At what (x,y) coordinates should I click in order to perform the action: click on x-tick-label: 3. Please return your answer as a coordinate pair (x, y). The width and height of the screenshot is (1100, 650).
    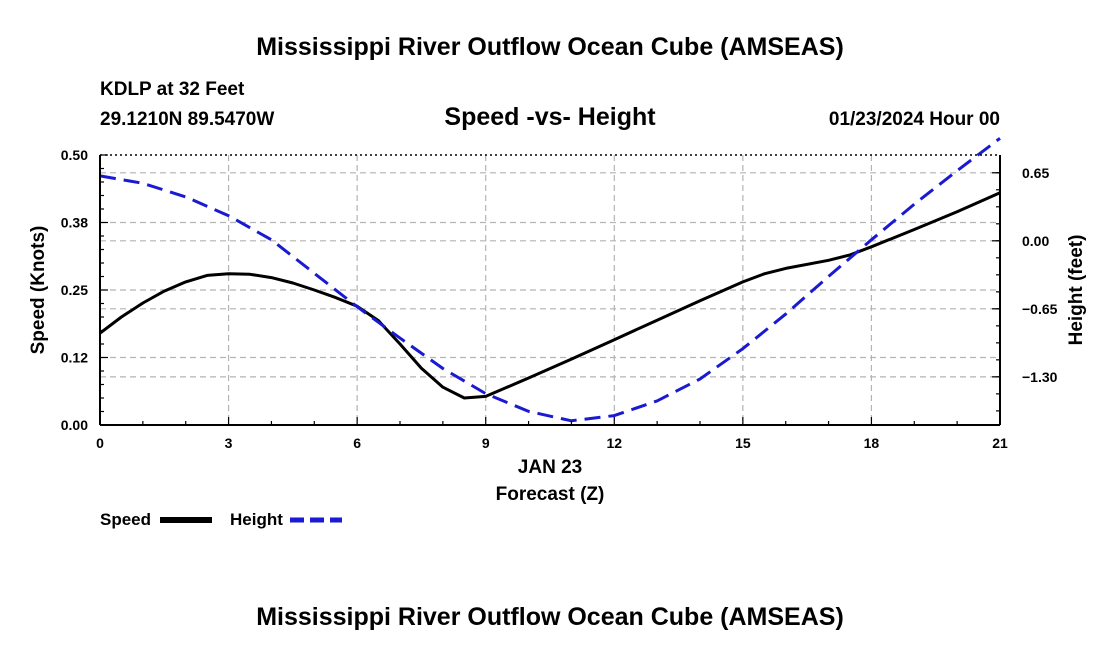
    Looking at the image, I should click on (229, 443).